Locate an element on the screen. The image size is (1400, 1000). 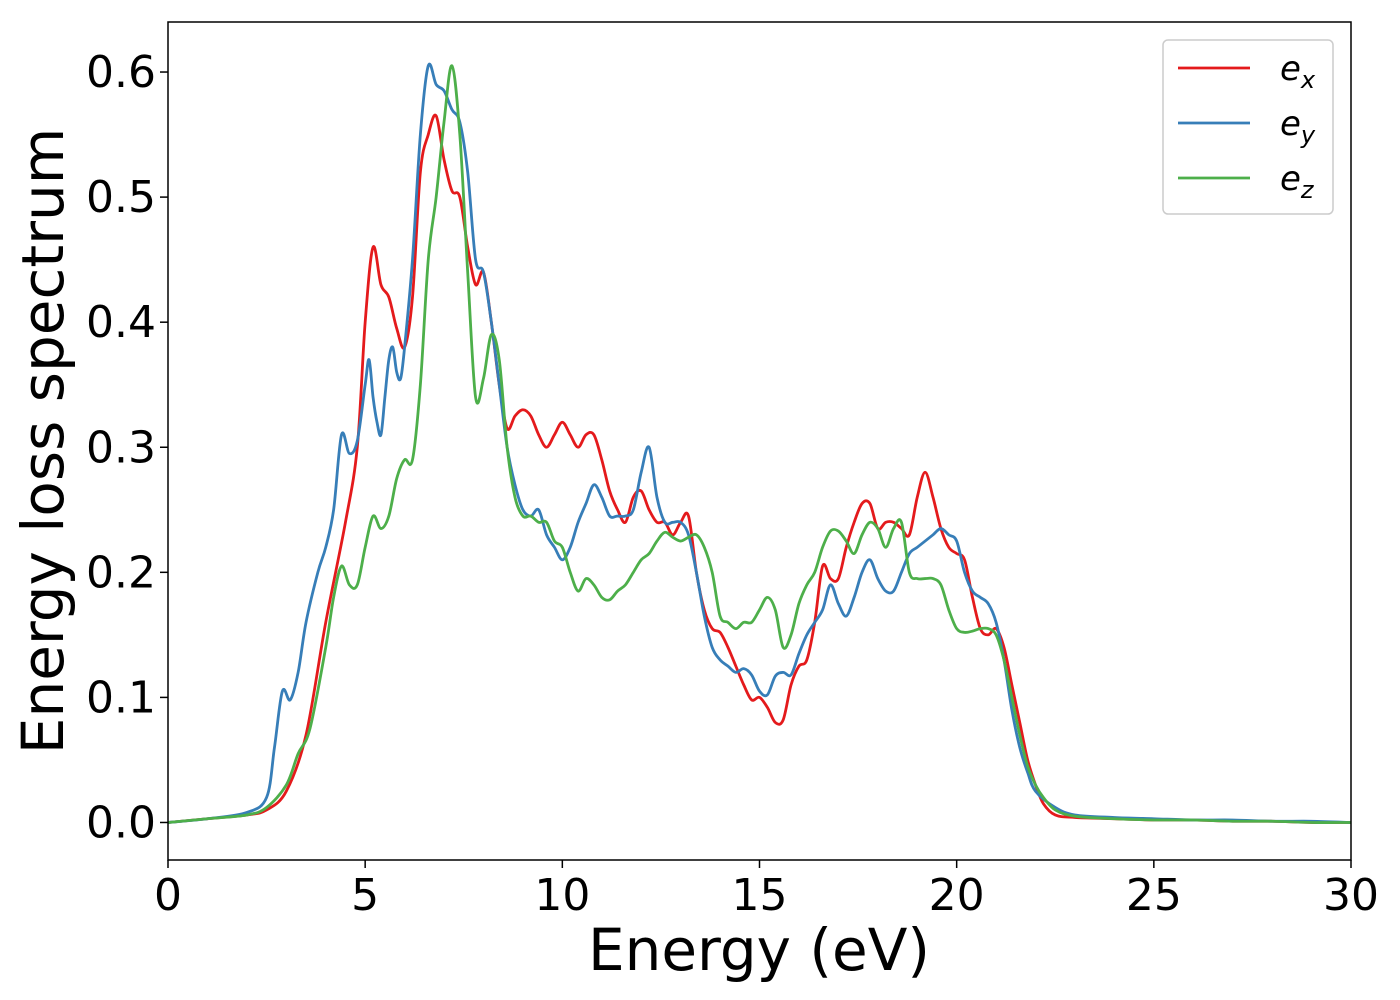
x-tick-label: 20 is located at coordinates (957, 895).